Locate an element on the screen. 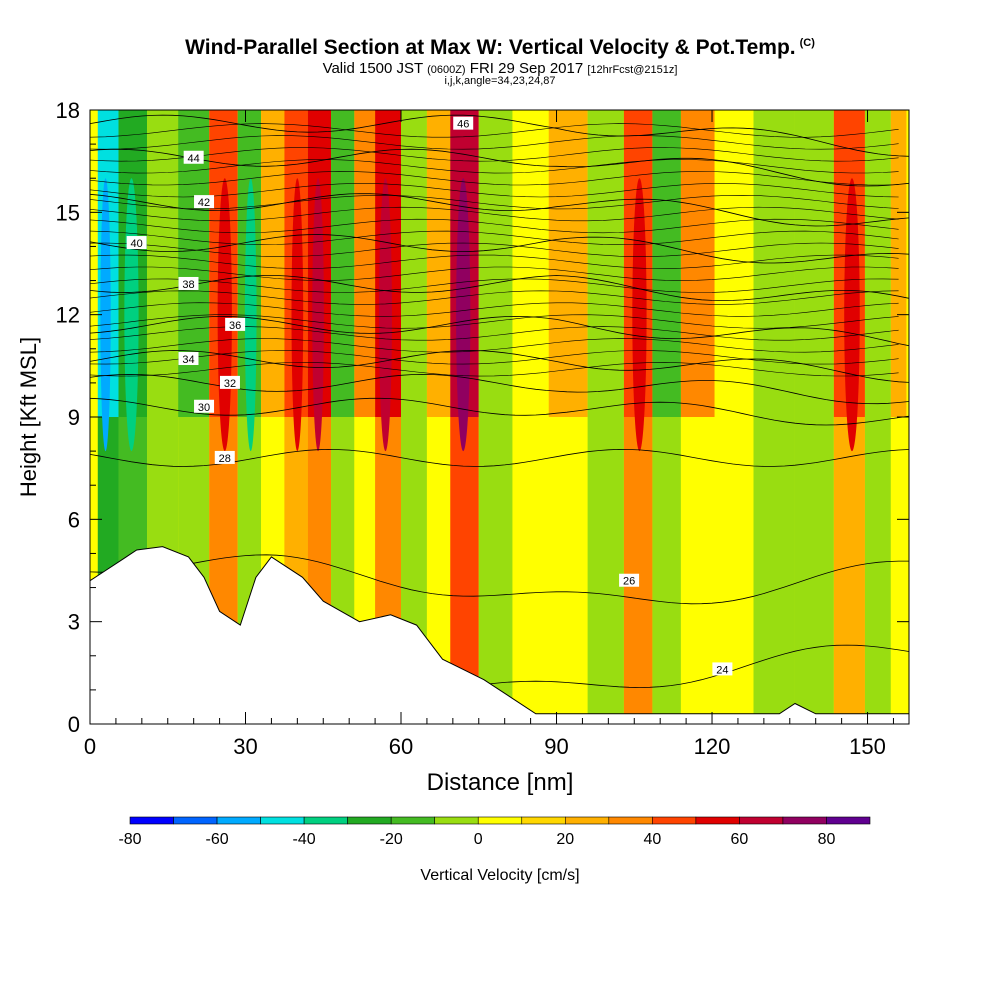  contour-label-text: 38 is located at coordinates (188, 285).